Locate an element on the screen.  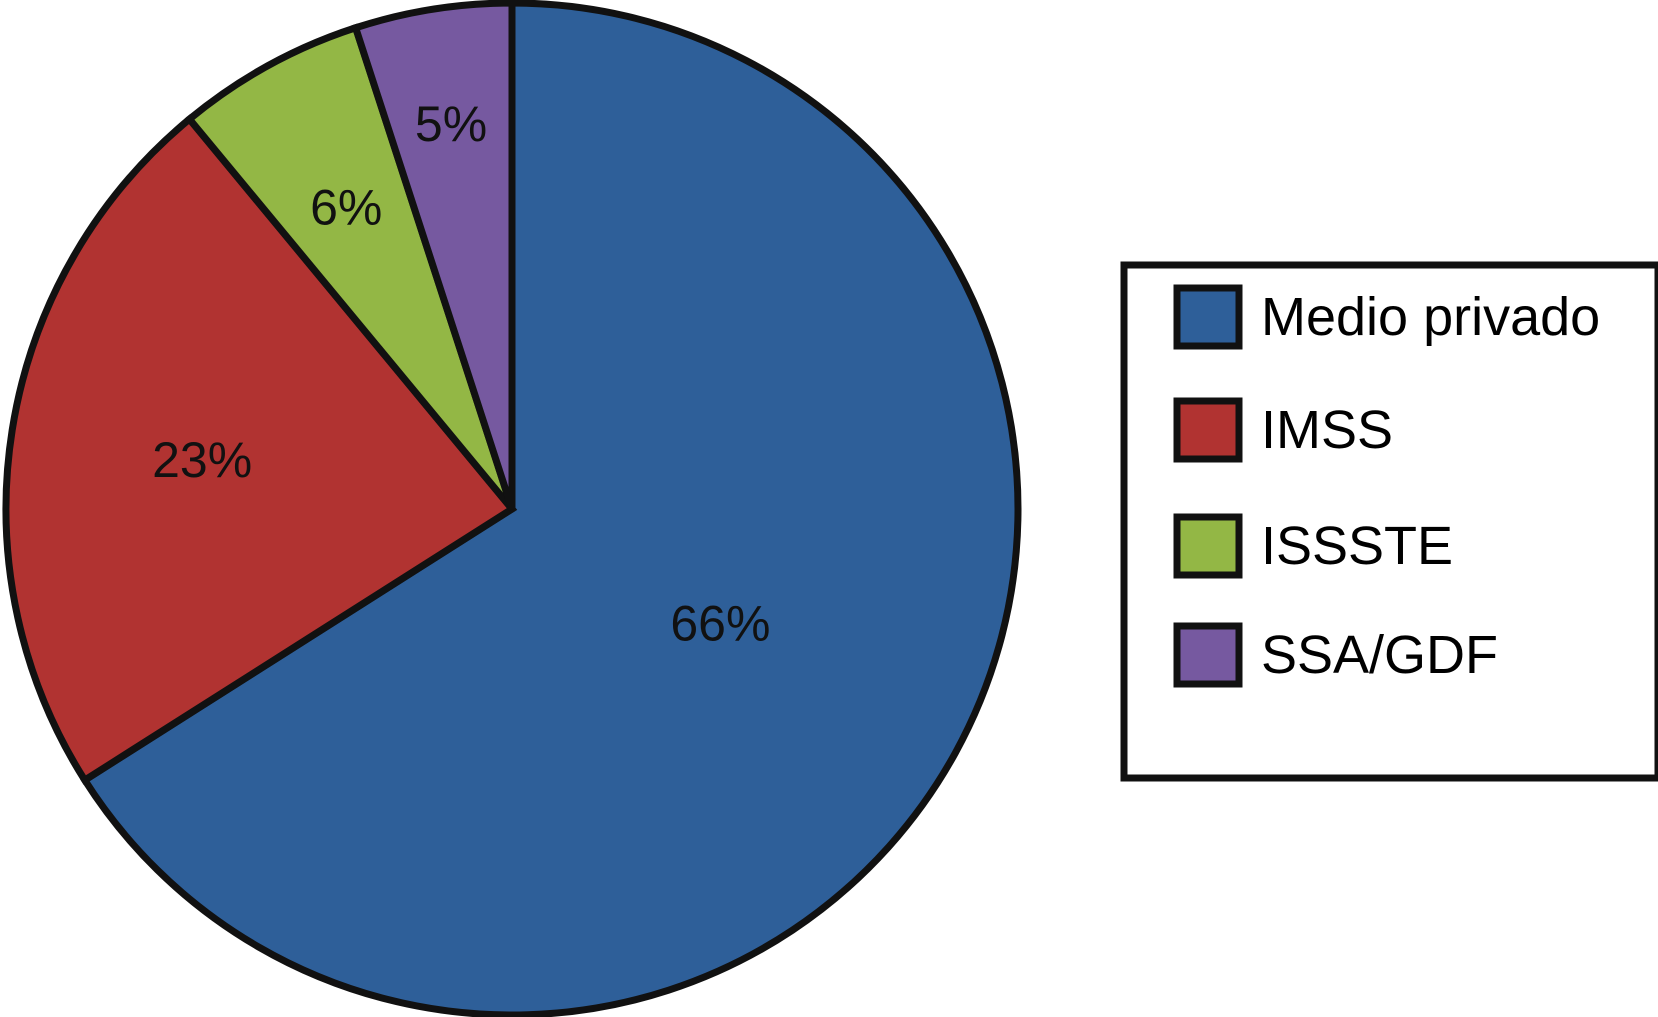
legend-label-imss: IMSS is located at coordinates (1327, 430).